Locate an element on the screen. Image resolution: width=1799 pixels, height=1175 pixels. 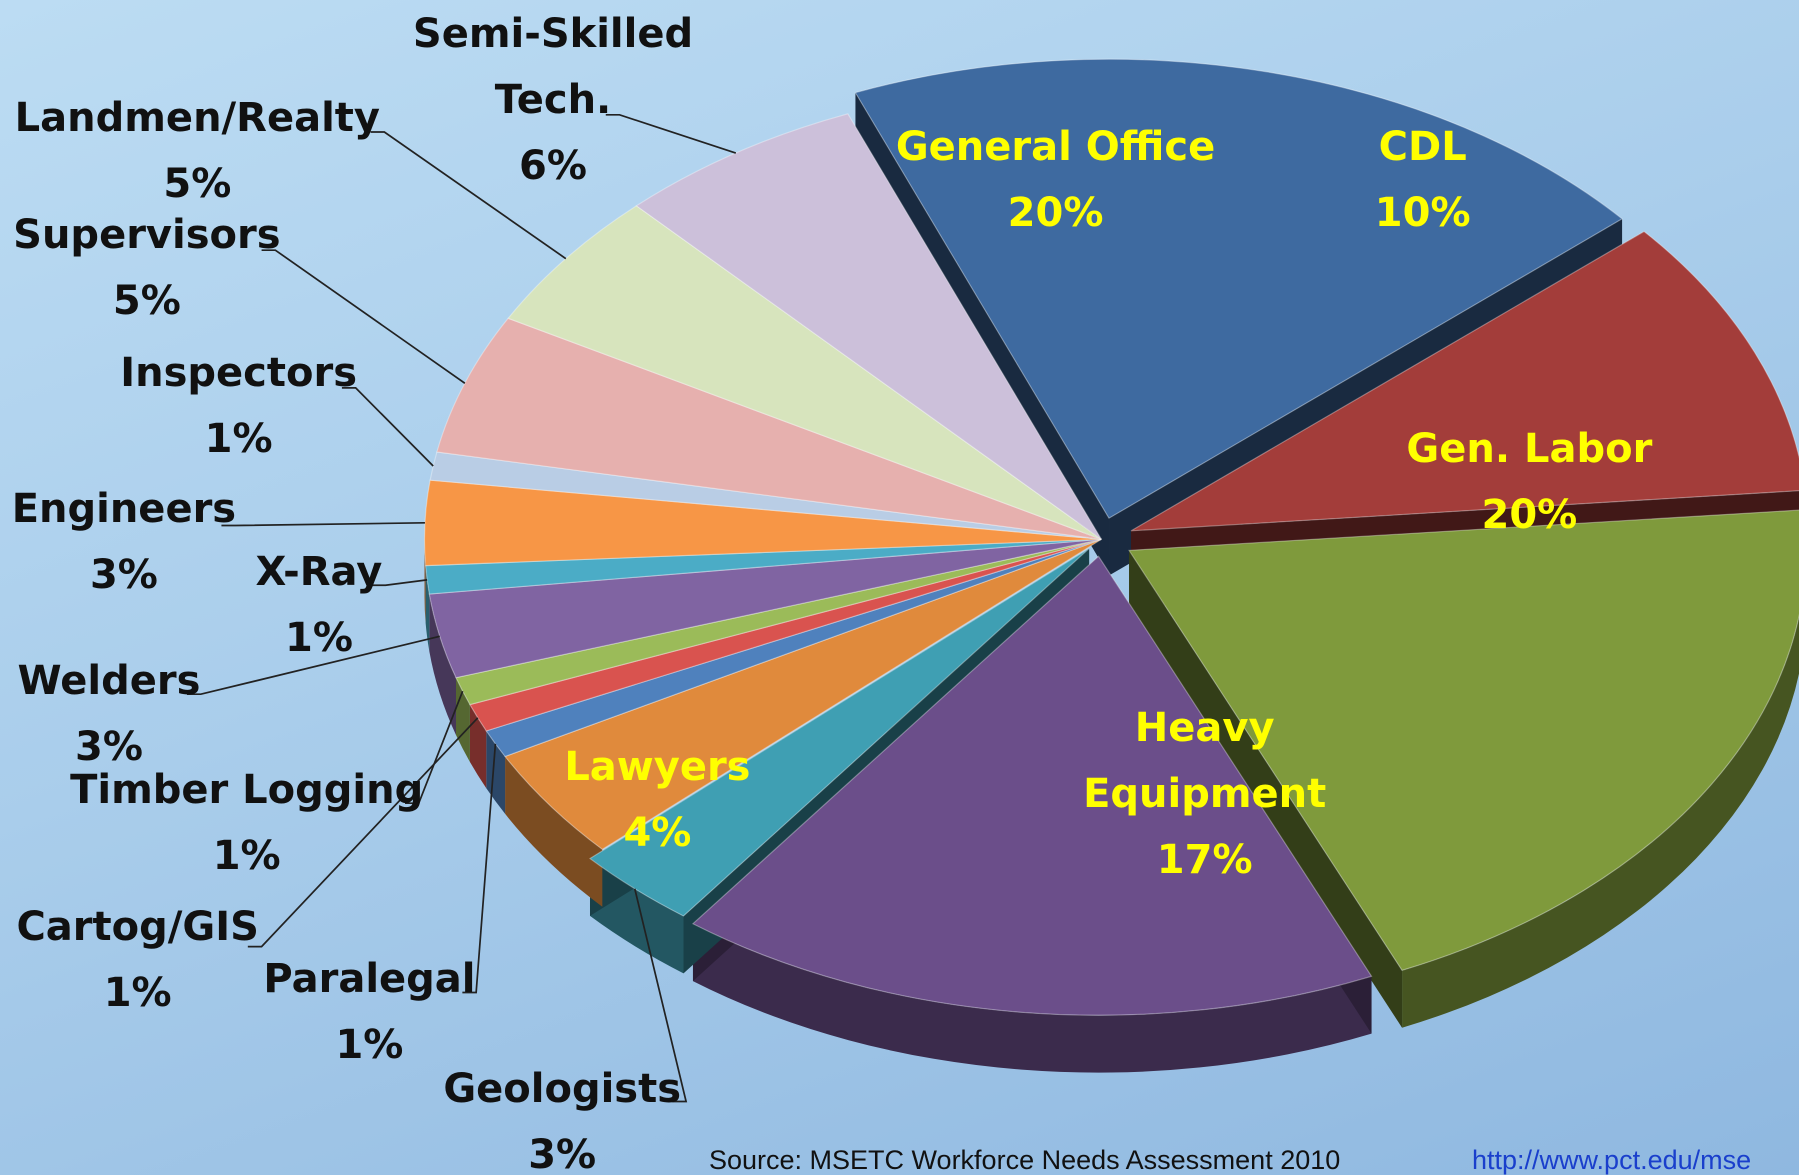
category-label: Timber Logging is located at coordinates (247, 789).